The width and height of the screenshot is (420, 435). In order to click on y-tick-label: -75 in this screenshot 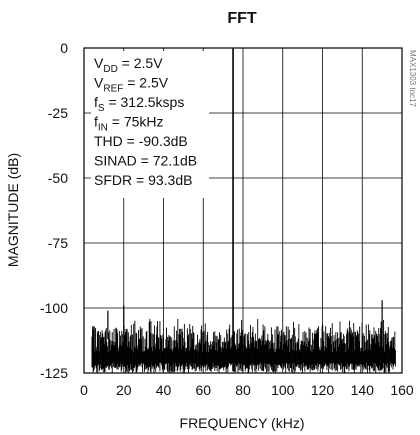, I will do `click(58, 243)`.